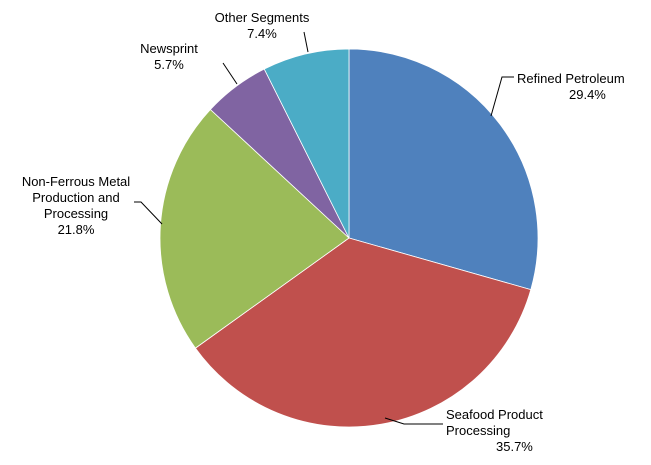 This screenshot has width=651, height=465. I want to click on leader-line-non-ferrous-metal, so click(148, 213).